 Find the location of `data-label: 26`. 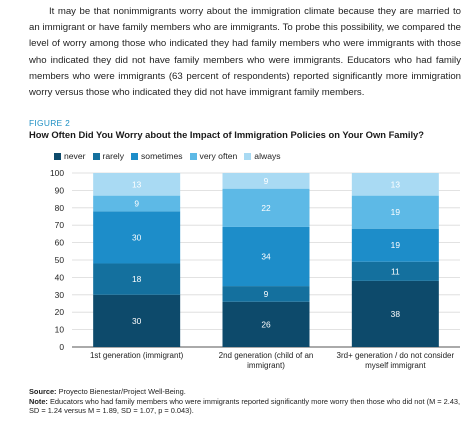

data-label: 26 is located at coordinates (266, 324).